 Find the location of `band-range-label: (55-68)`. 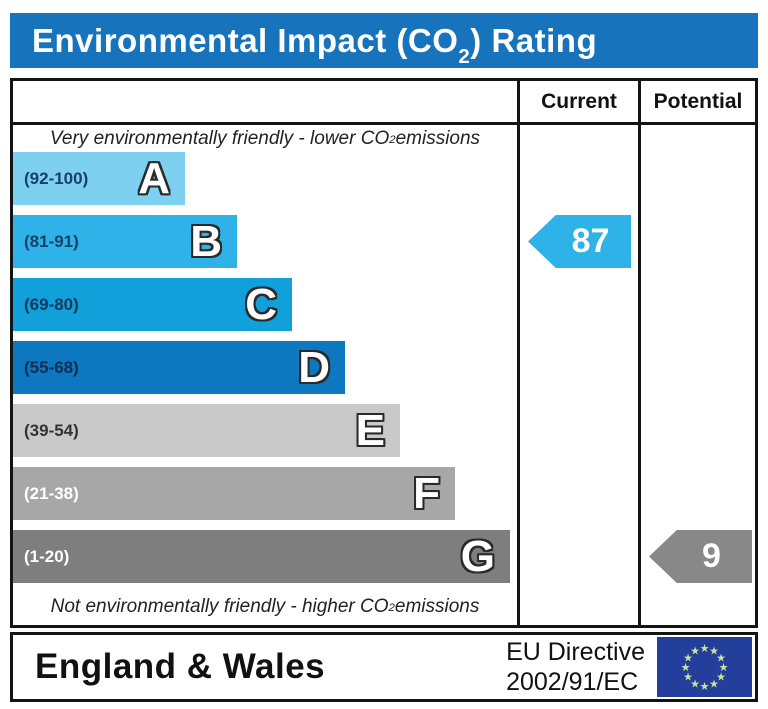

band-range-label: (55-68) is located at coordinates (51, 367).